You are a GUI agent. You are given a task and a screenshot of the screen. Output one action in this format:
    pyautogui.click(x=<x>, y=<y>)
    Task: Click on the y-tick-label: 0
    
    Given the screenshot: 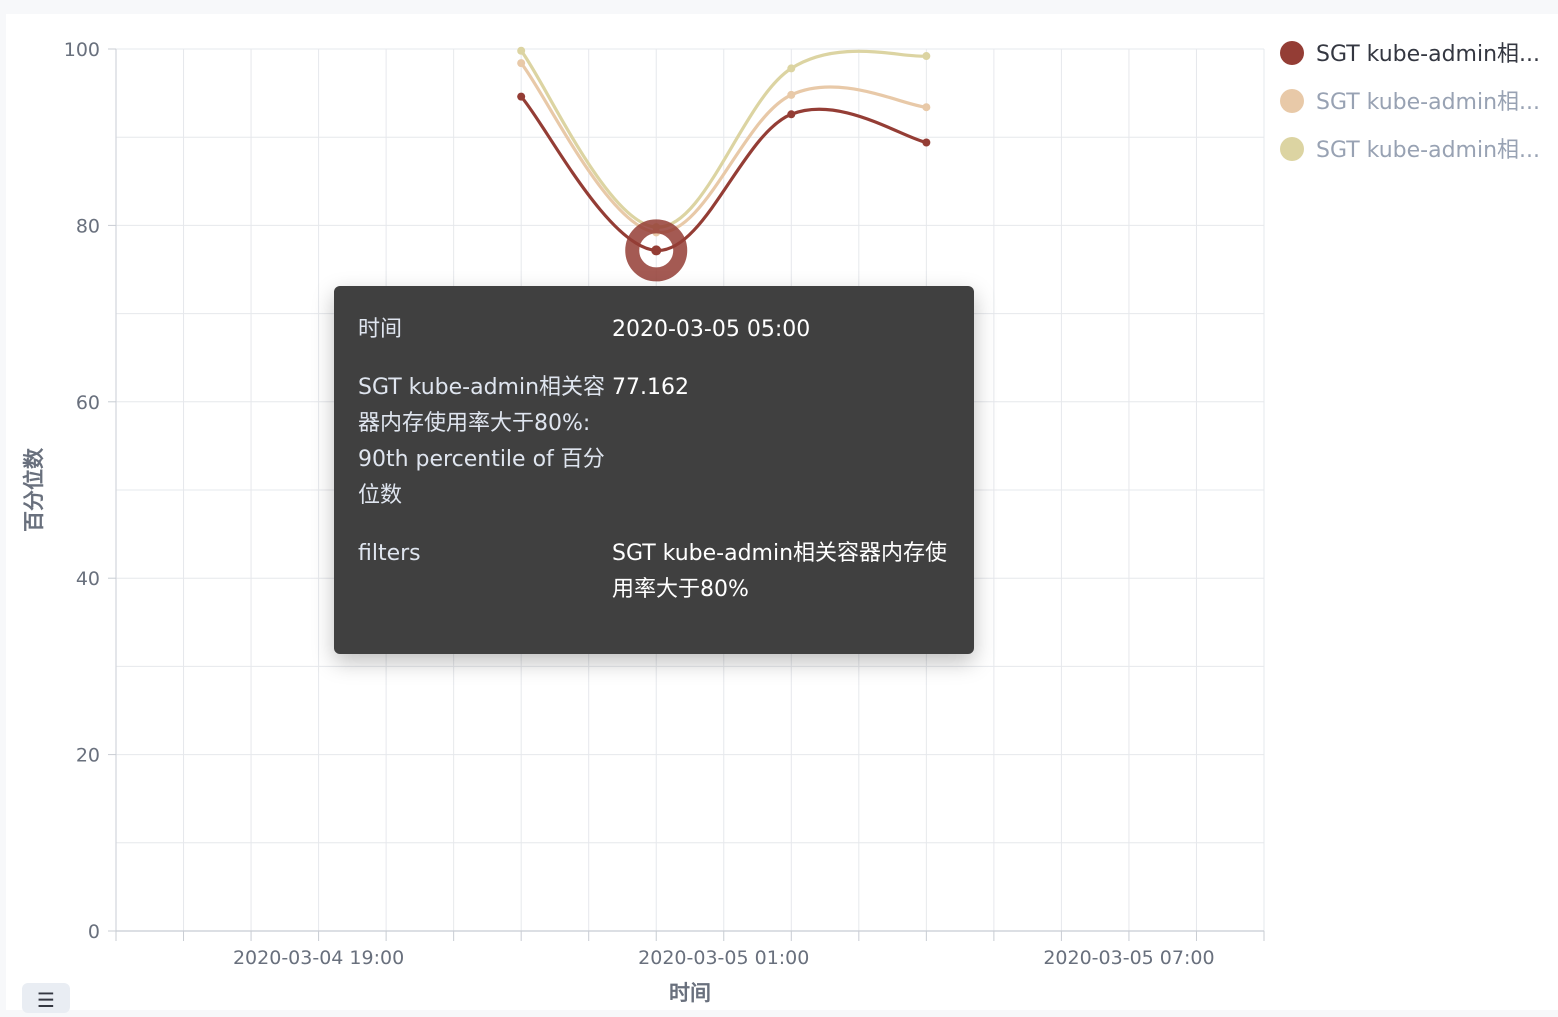 What is the action you would take?
    pyautogui.click(x=94, y=932)
    